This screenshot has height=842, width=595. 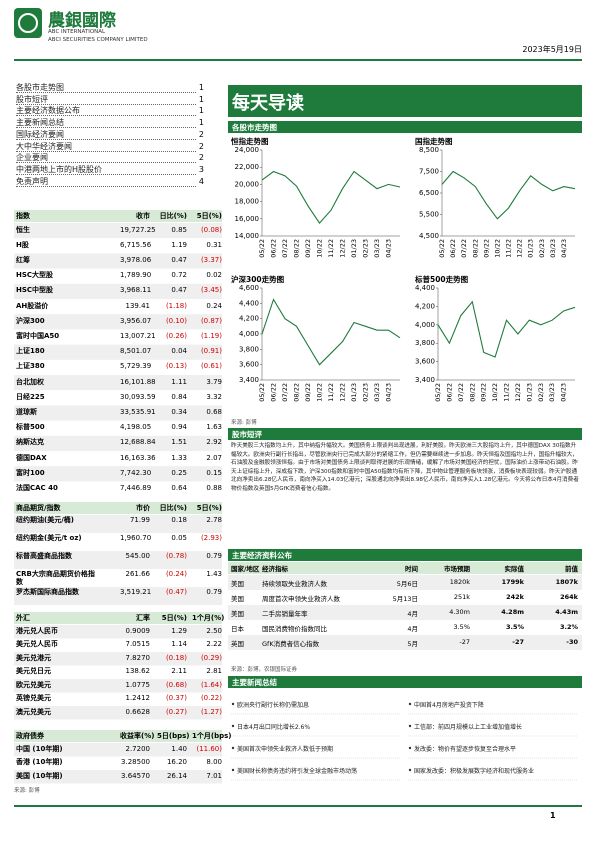 I want to click on cell: 1807k, so click(x=566, y=582).